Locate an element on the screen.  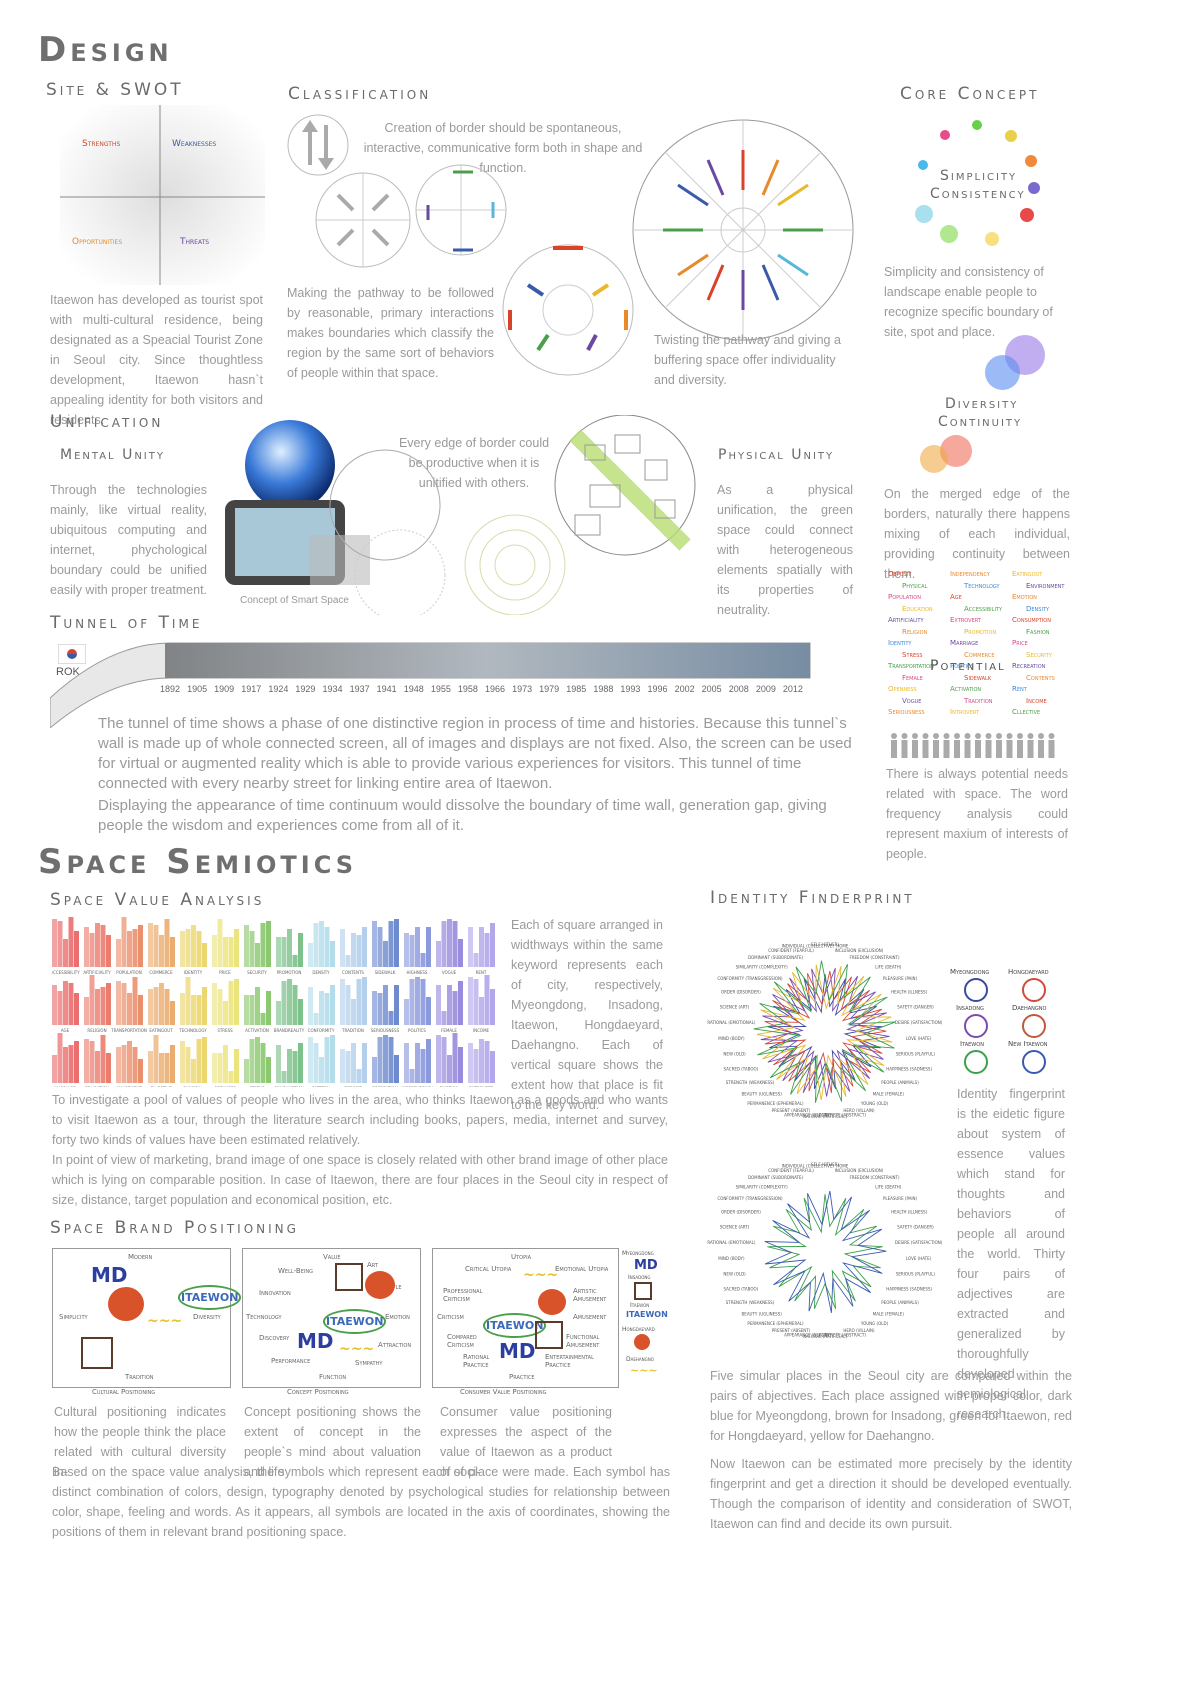
dot-red is located at coordinates (1027, 215).